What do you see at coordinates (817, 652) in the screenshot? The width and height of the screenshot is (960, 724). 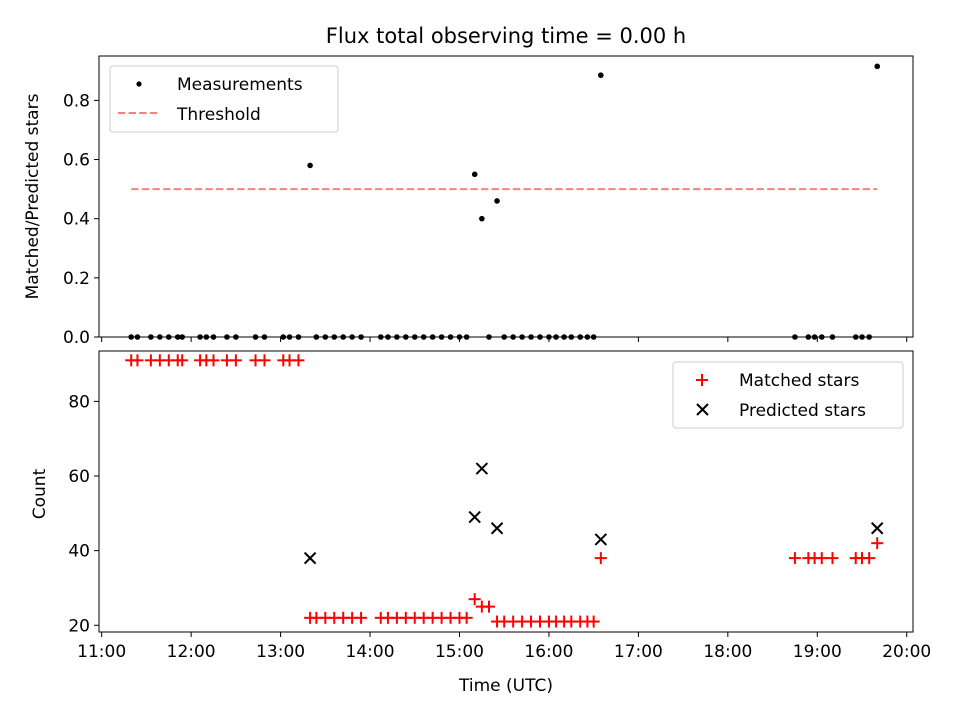 I see `x-tick-label: 19:00` at bounding box center [817, 652].